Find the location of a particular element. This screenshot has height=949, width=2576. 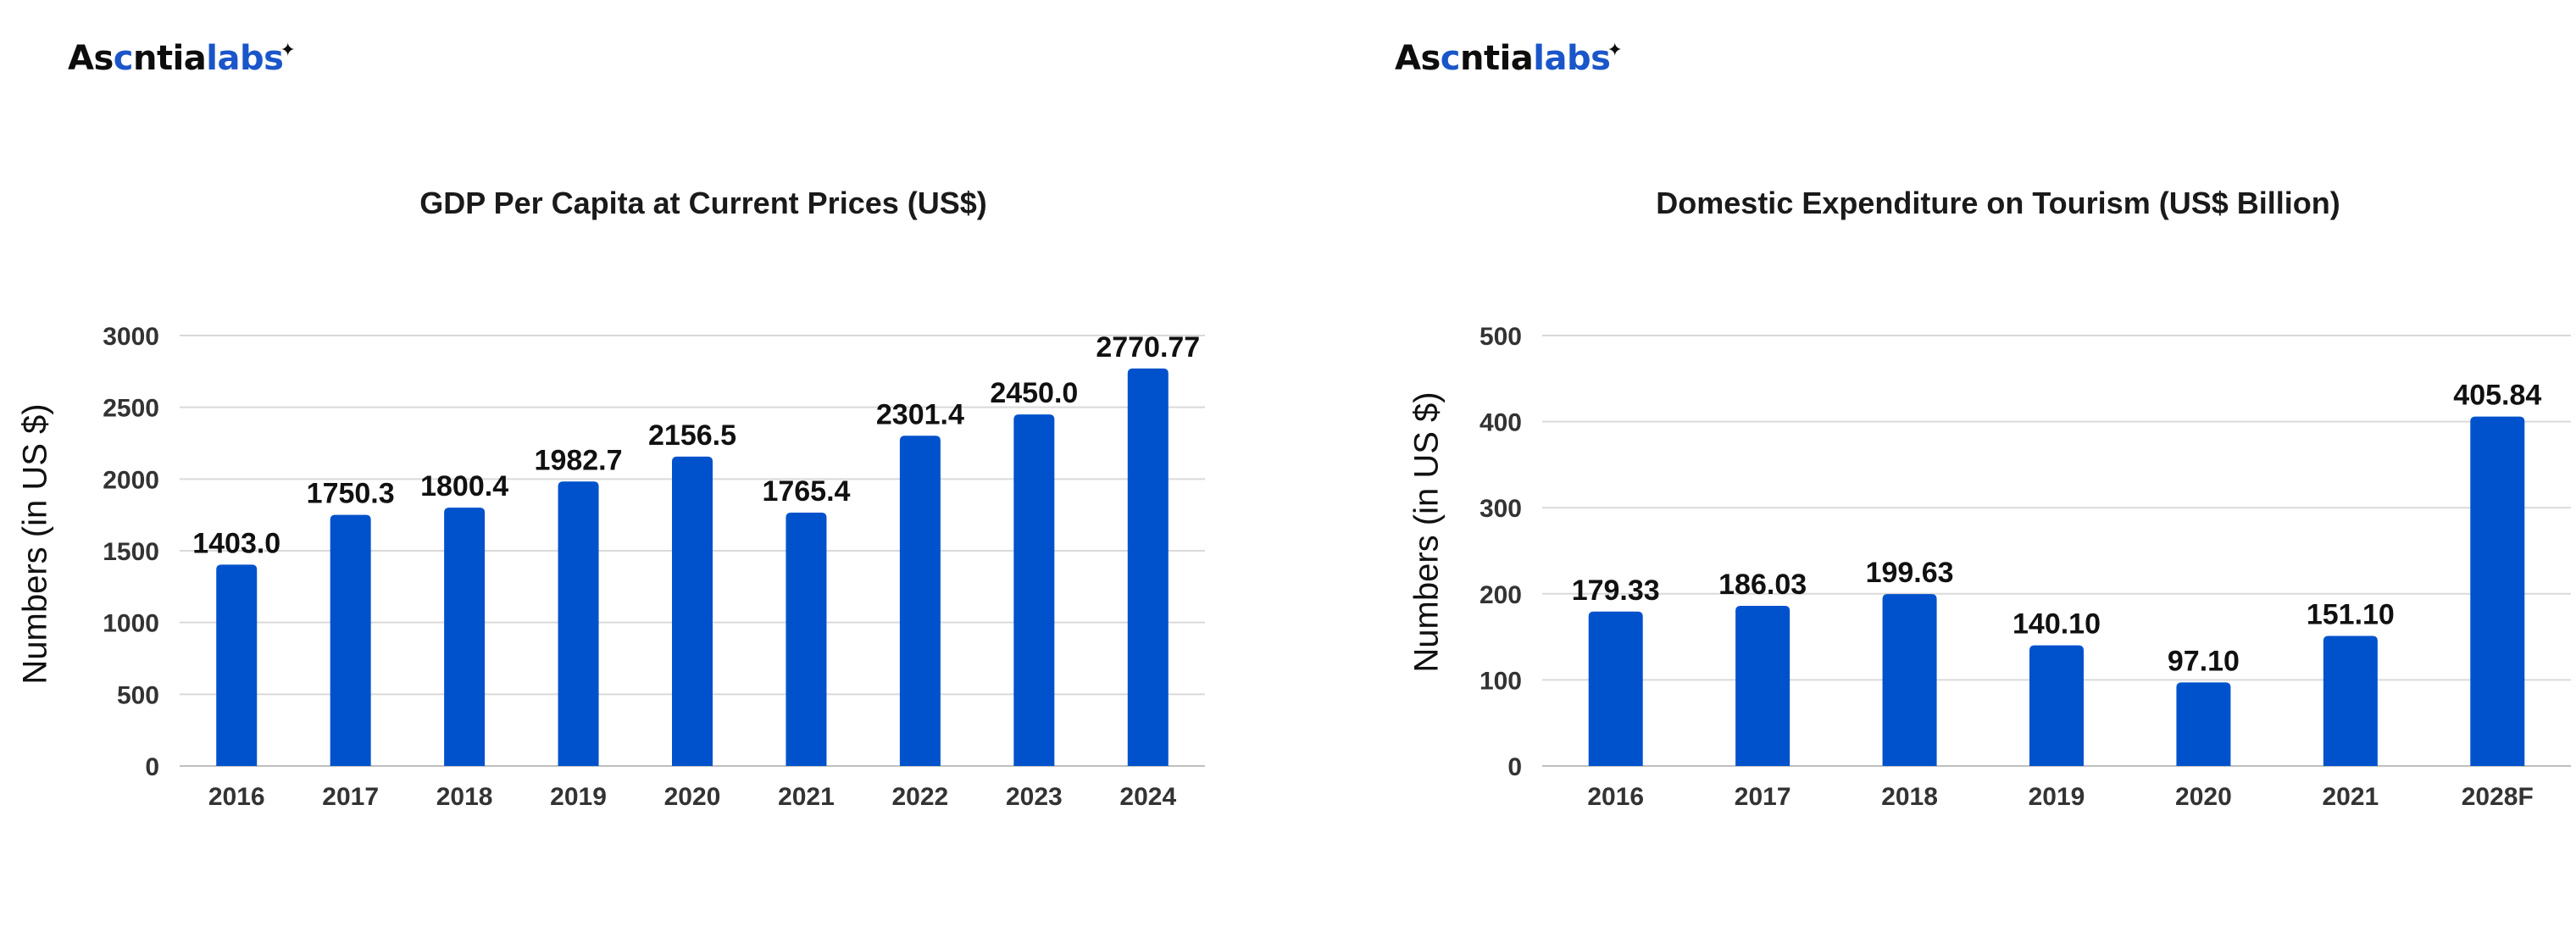

data-label: 1982.7 is located at coordinates (579, 460).